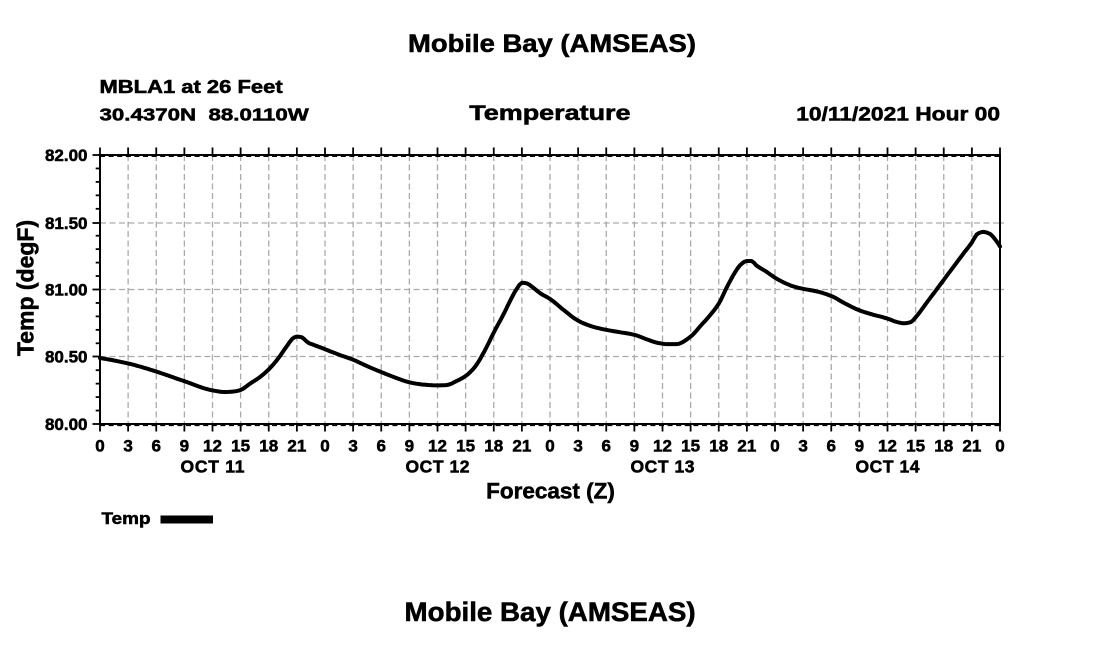 Image resolution: width=1100 pixels, height=655 pixels. Describe the element at coordinates (213, 467) in the screenshot. I see `svg-text: OCT 11` at that location.